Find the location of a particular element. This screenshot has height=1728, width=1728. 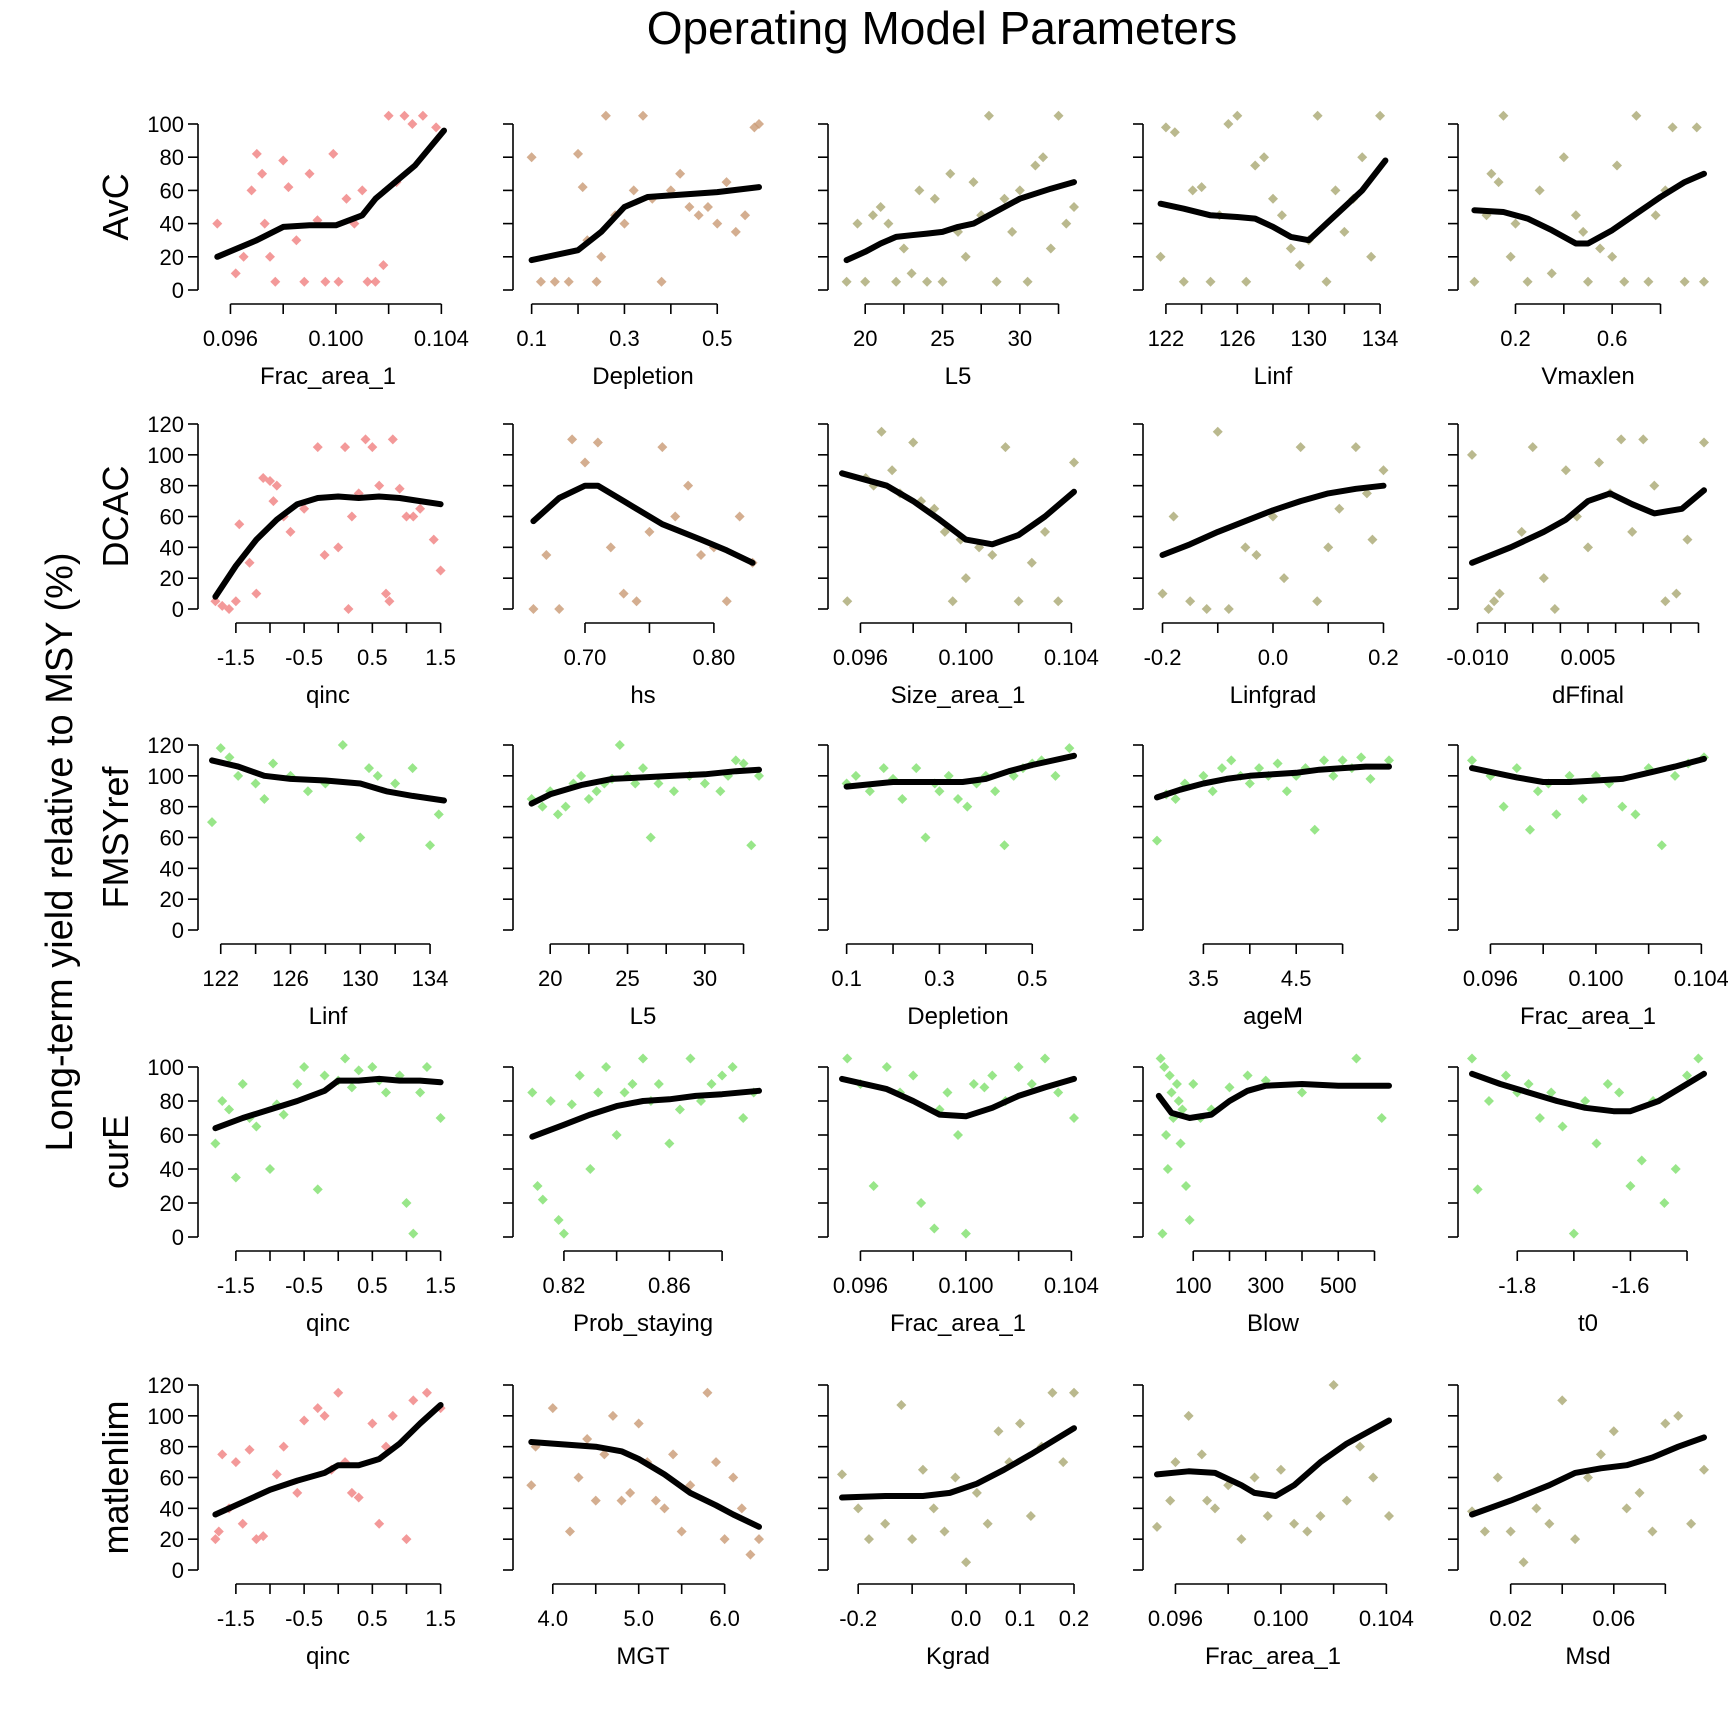

panel-matlenlim-Msd: 0.02 0.06Msd is located at coordinates (1578, 1527).